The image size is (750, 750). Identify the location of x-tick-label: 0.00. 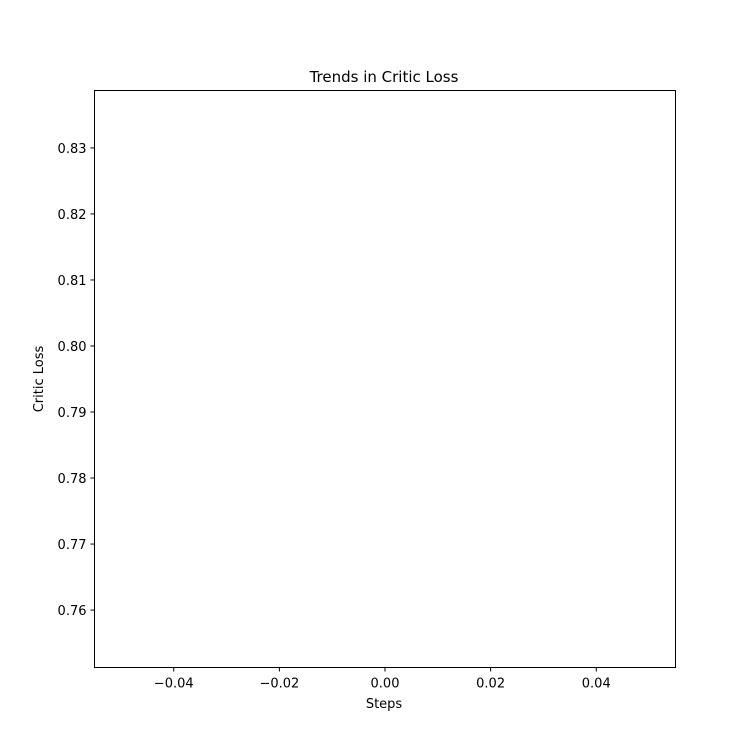
(385, 684).